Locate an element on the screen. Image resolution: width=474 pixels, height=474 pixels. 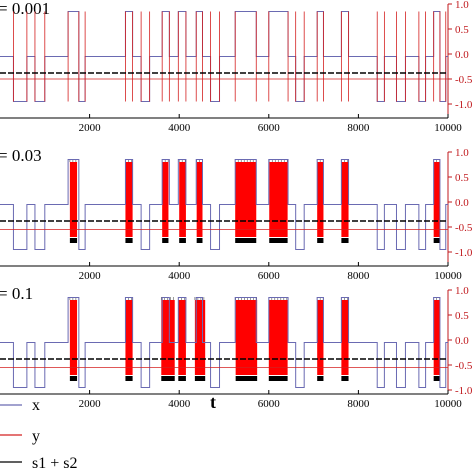
legend: x y s1 + s2 is located at coordinates (38, 434).